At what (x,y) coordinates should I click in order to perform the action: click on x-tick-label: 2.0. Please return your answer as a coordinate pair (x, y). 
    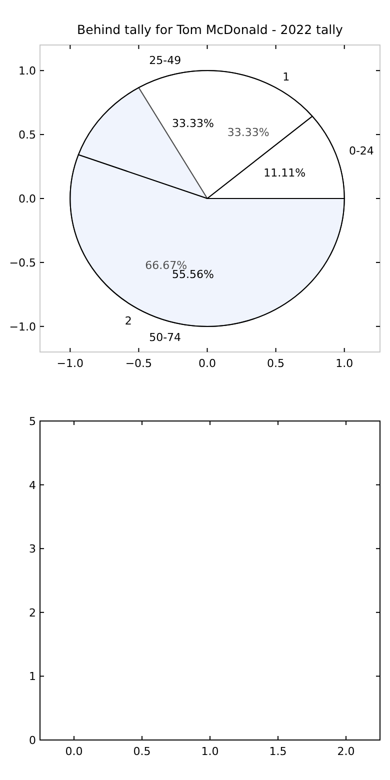
    Looking at the image, I should click on (346, 751).